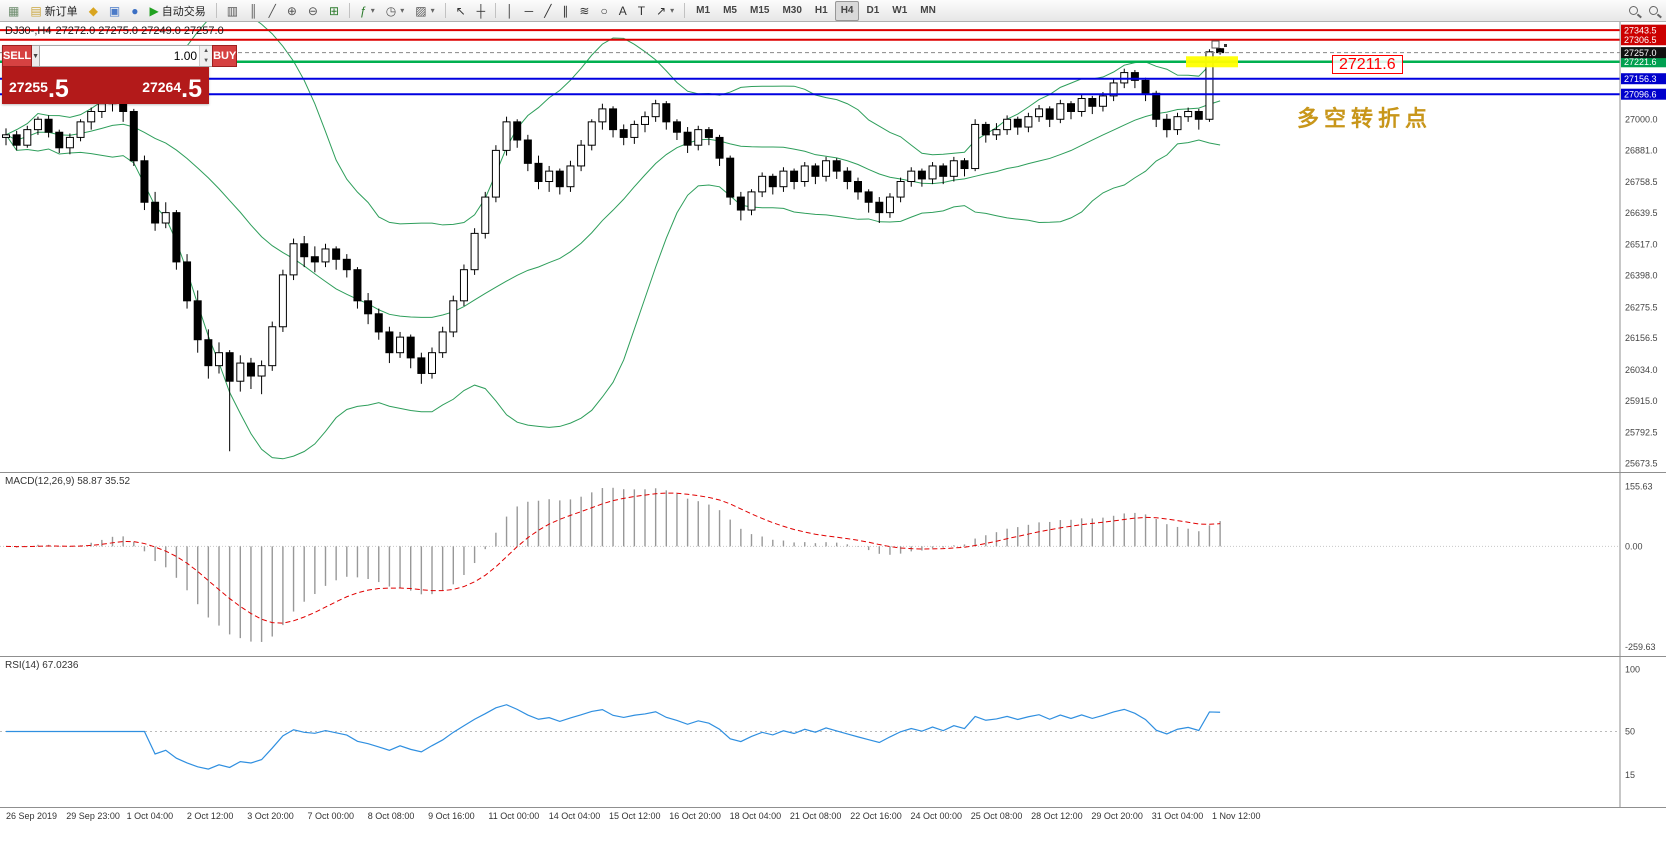 The image size is (1666, 855). Describe the element at coordinates (665, 11) in the screenshot. I see `arrows-button: ↗ ▾` at that location.